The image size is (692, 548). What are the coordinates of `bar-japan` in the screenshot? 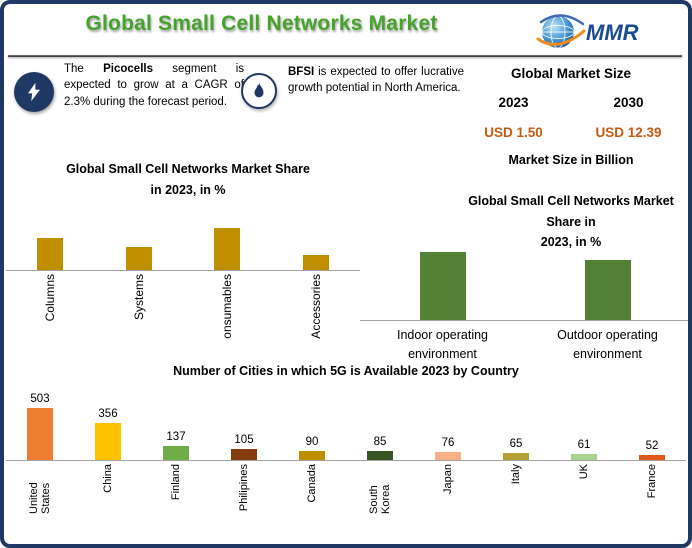 It's located at (448, 456).